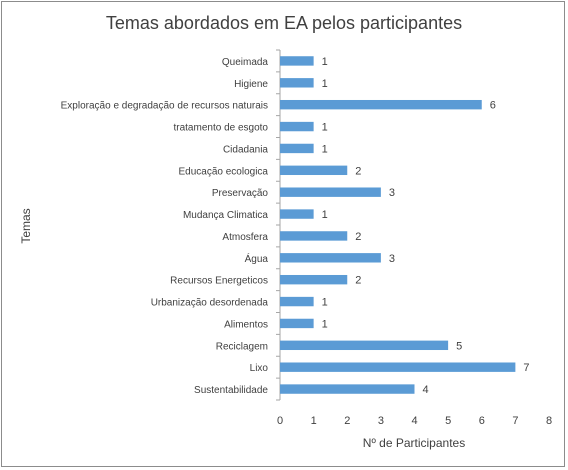  What do you see at coordinates (526, 368) in the screenshot?
I see `data-label: 7` at bounding box center [526, 368].